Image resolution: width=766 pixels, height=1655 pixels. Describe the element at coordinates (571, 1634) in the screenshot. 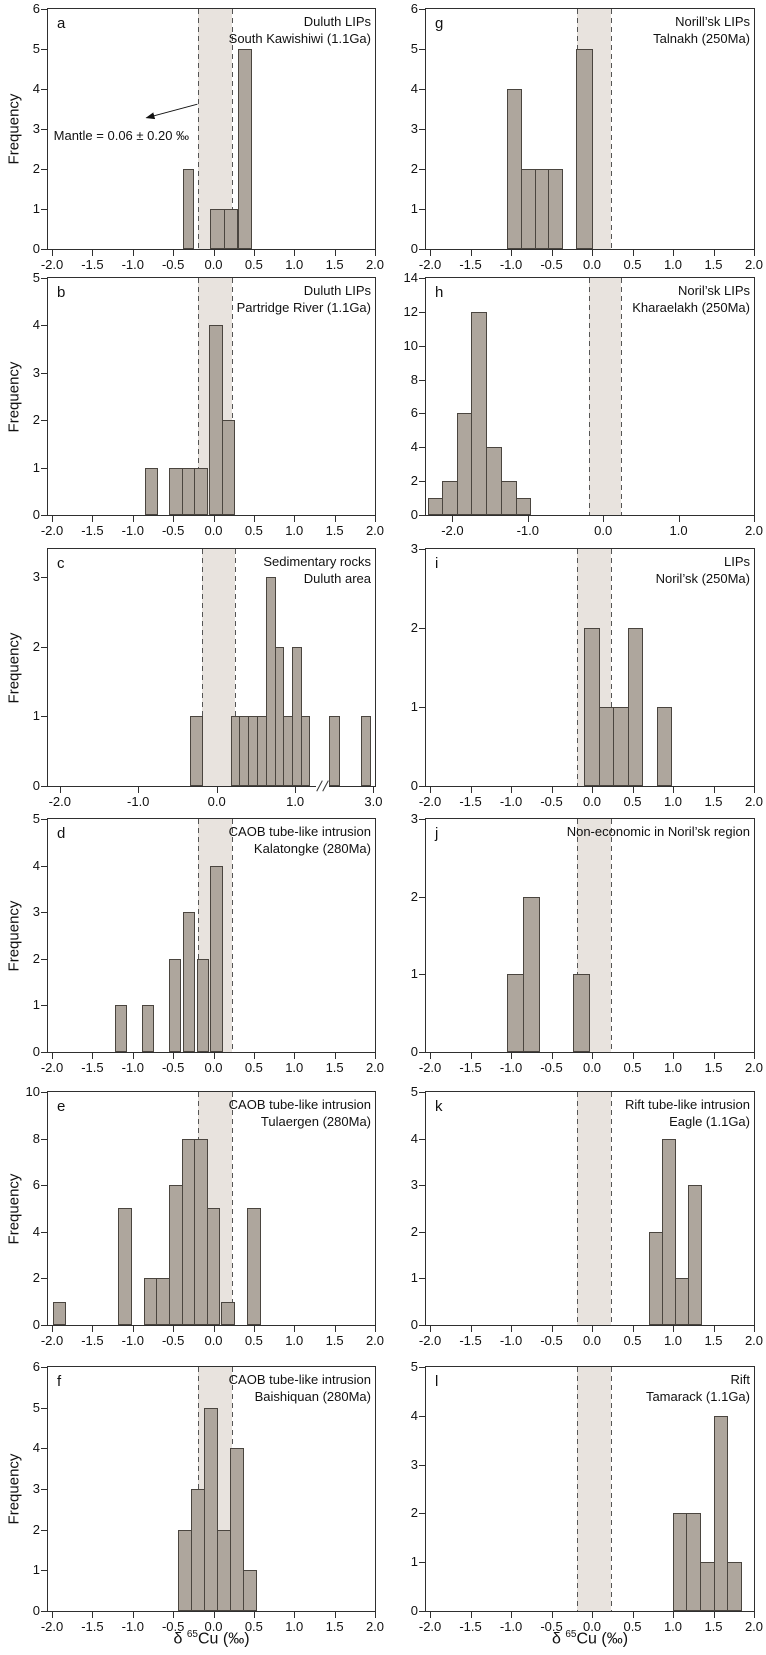

I see `x-axis-title-isotope: 65` at that location.